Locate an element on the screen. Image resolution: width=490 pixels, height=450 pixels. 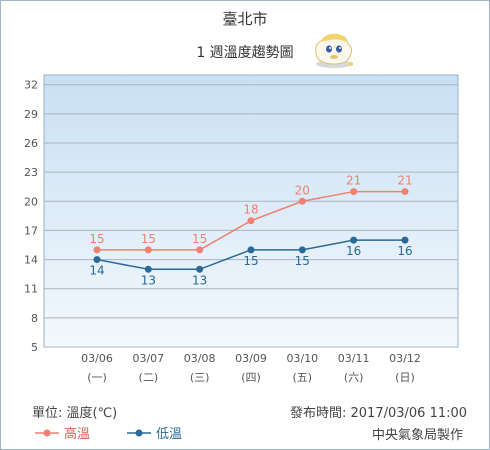
y-tick-label: 8 is located at coordinates (34, 318).